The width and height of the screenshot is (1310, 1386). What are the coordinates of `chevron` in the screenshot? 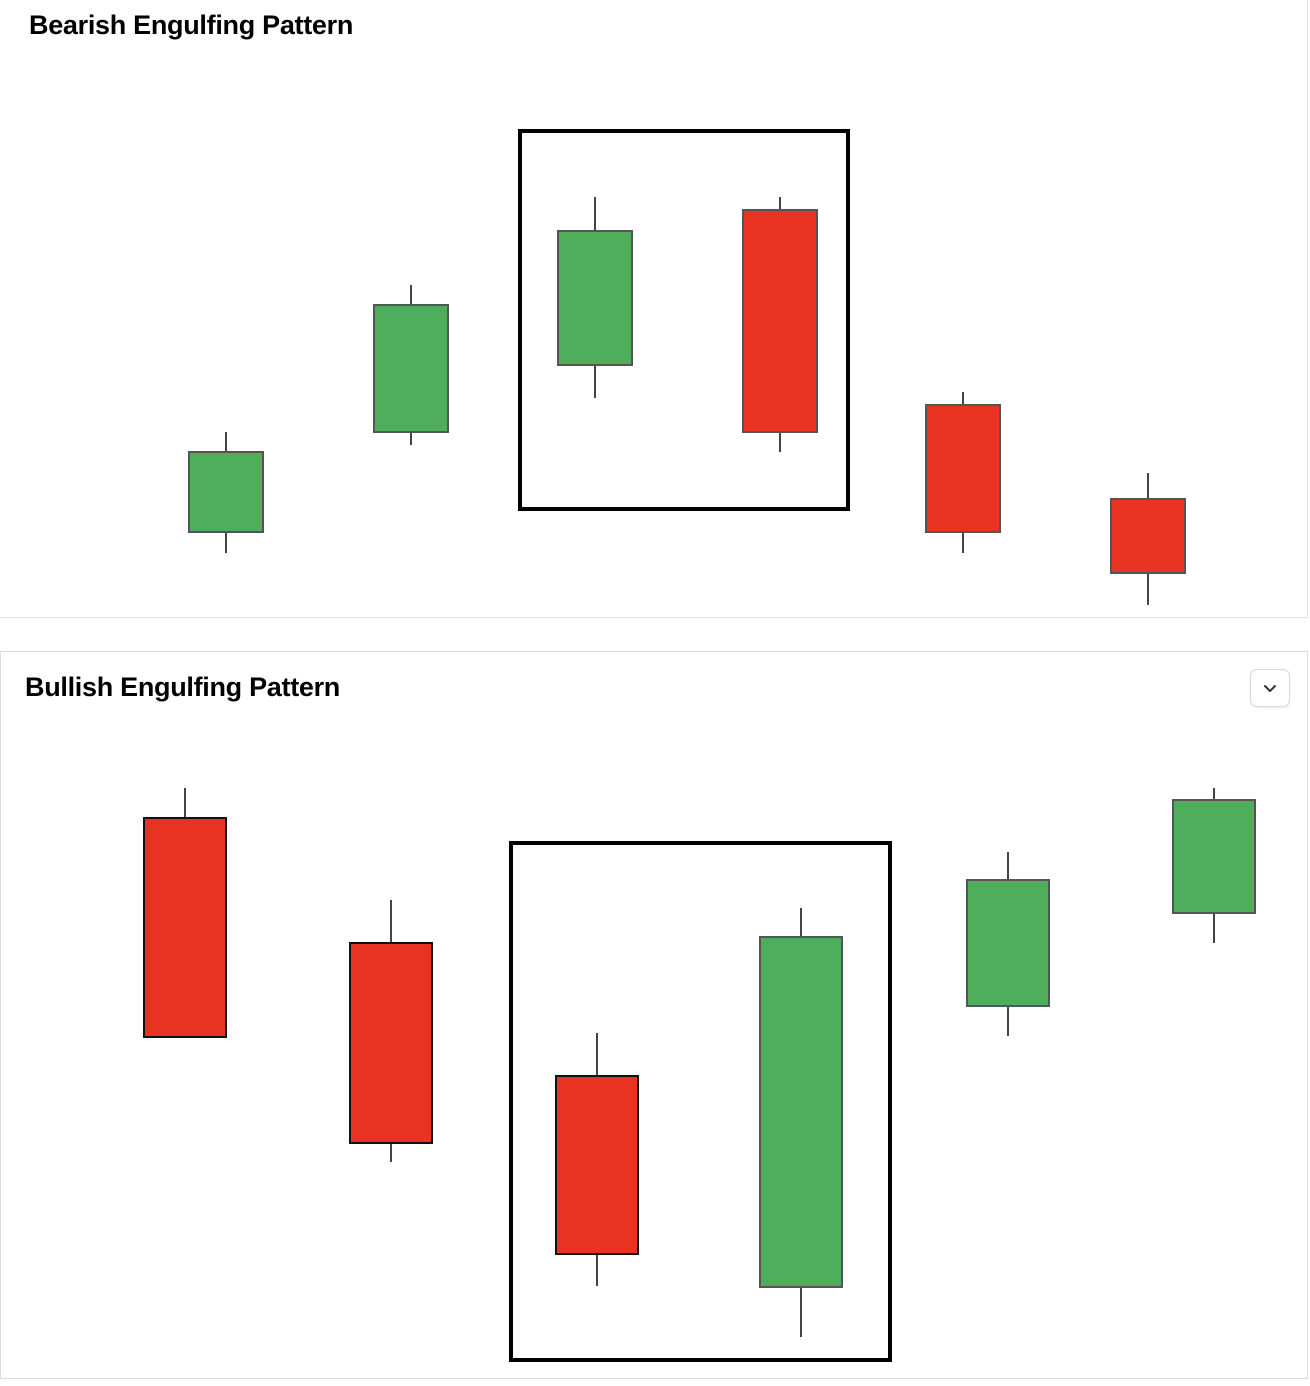 It's located at (1270, 688).